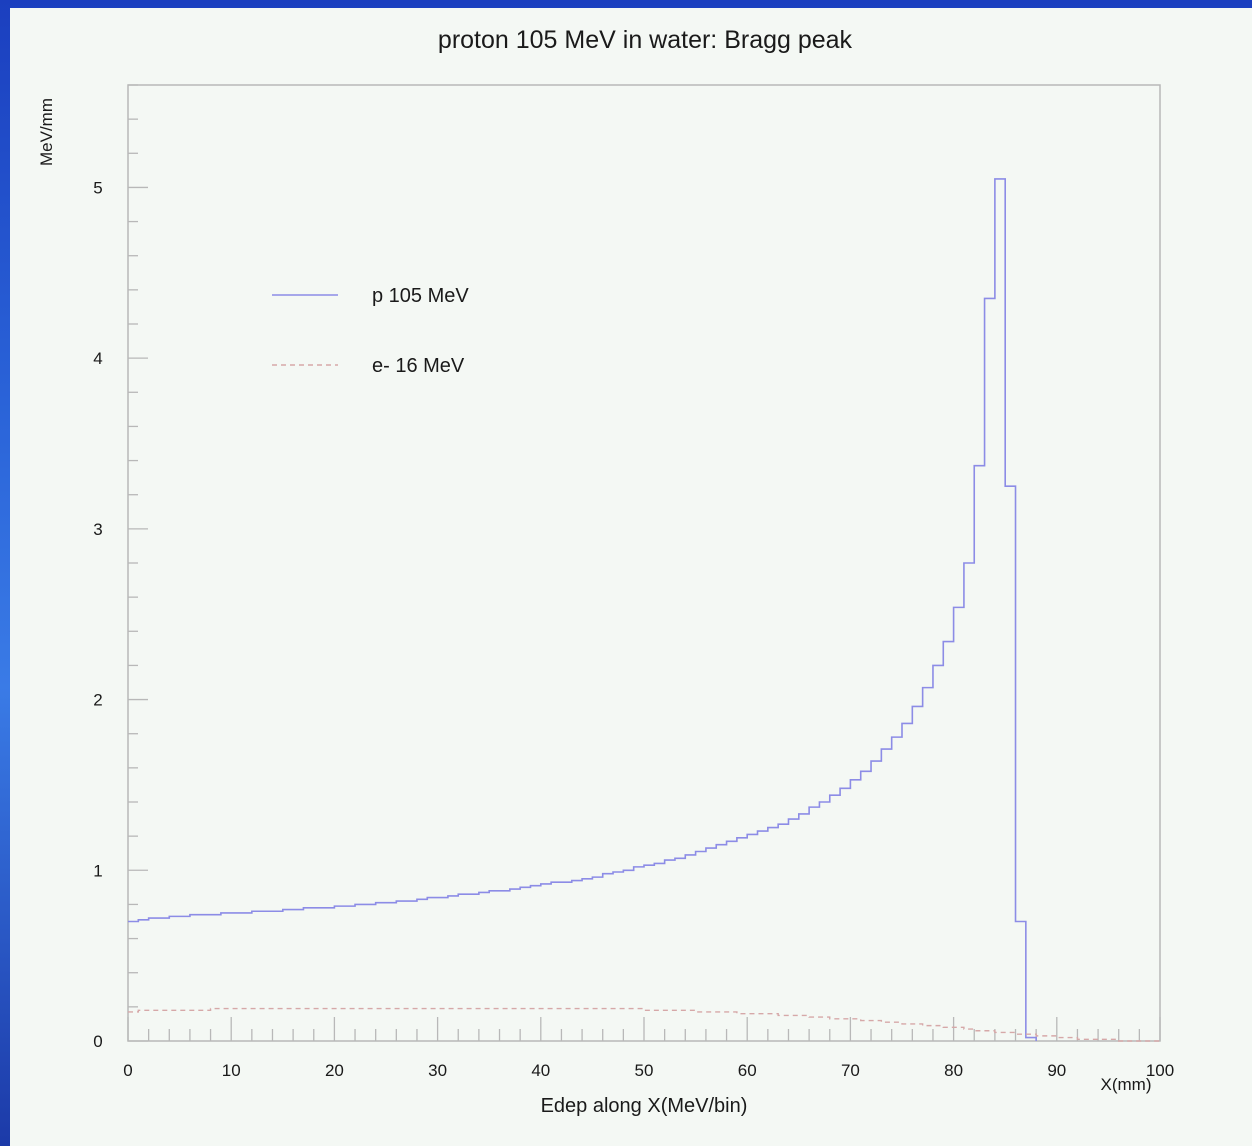 The height and width of the screenshot is (1146, 1252). Describe the element at coordinates (97, 1041) in the screenshot. I see `y-tick-label: 0` at that location.